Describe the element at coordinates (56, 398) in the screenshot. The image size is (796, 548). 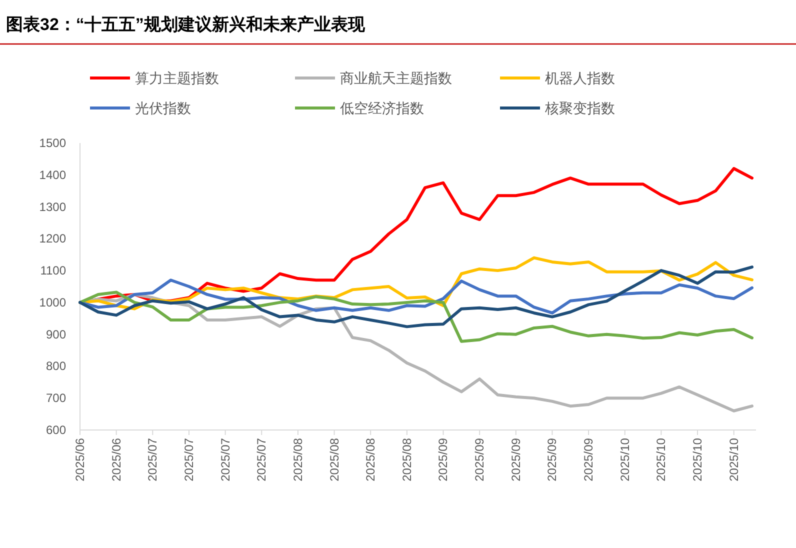
I see `y-tick-label: 700` at that location.